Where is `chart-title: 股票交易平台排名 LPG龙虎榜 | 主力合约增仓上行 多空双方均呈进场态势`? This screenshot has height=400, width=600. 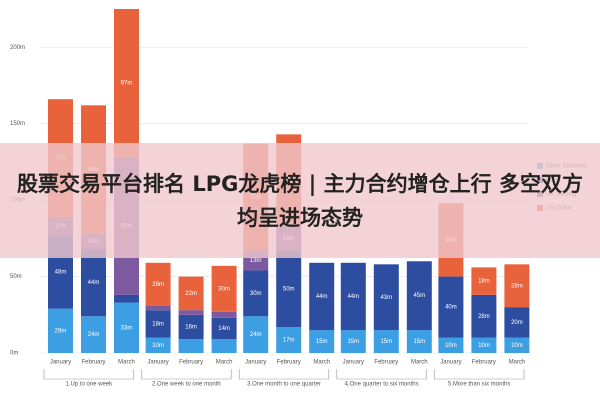
chart-title: 股票交易平台排名 LPG龙虎榜 | 主力合约增仓上行 多空双方均呈进场态势 is located at coordinates (300, 200).